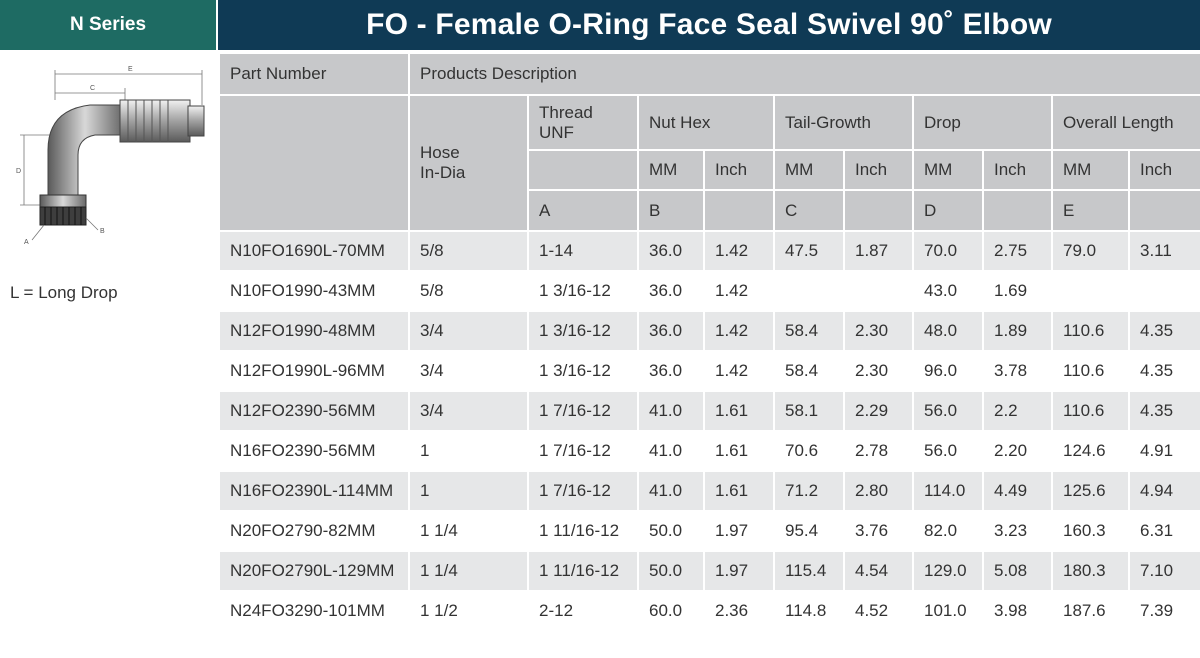  Describe the element at coordinates (468, 611) in the screenshot. I see `cell-hose-in-dia: 1 1/2` at that location.